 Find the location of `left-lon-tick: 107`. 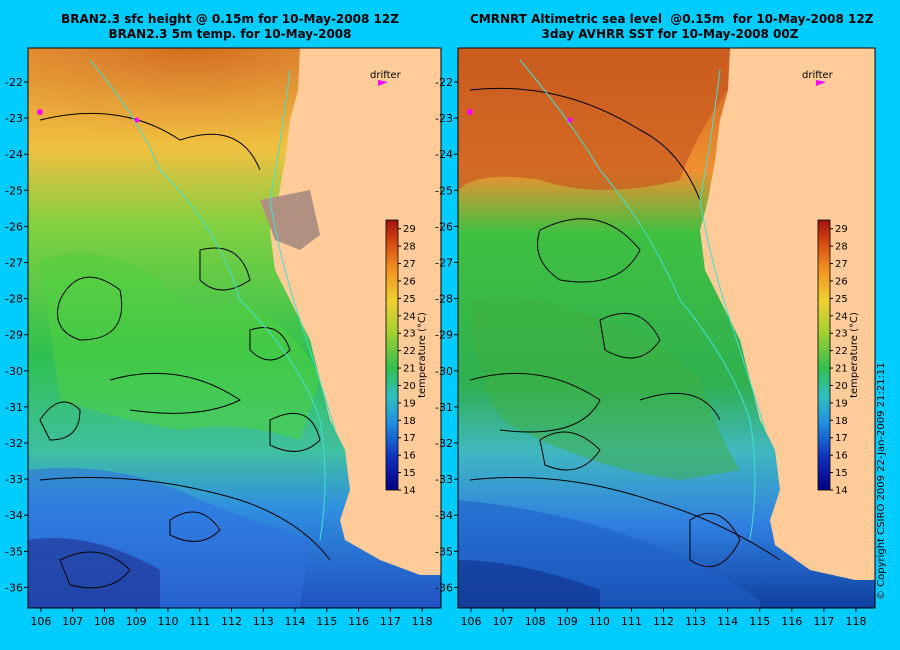

left-lon-tick: 107 is located at coordinates (72, 621).